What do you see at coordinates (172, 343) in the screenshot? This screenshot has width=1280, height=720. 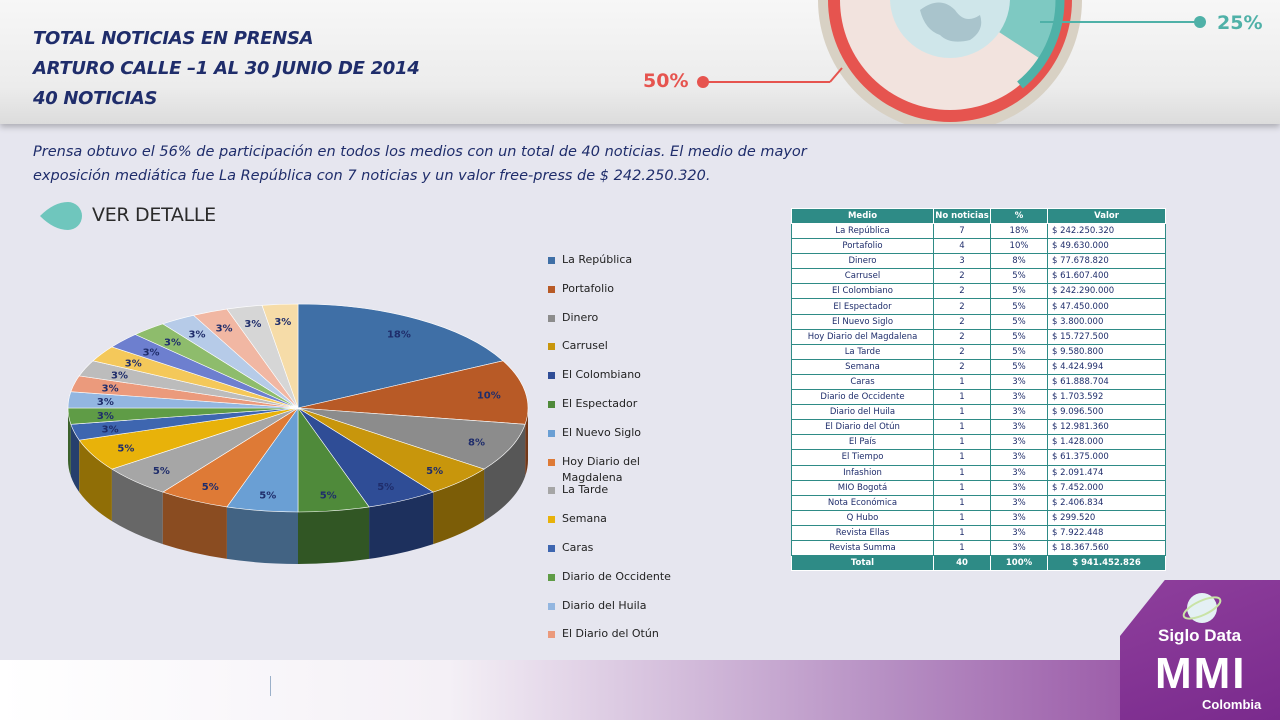 I see `data-label-mio-bogota: 3%` at bounding box center [172, 343].